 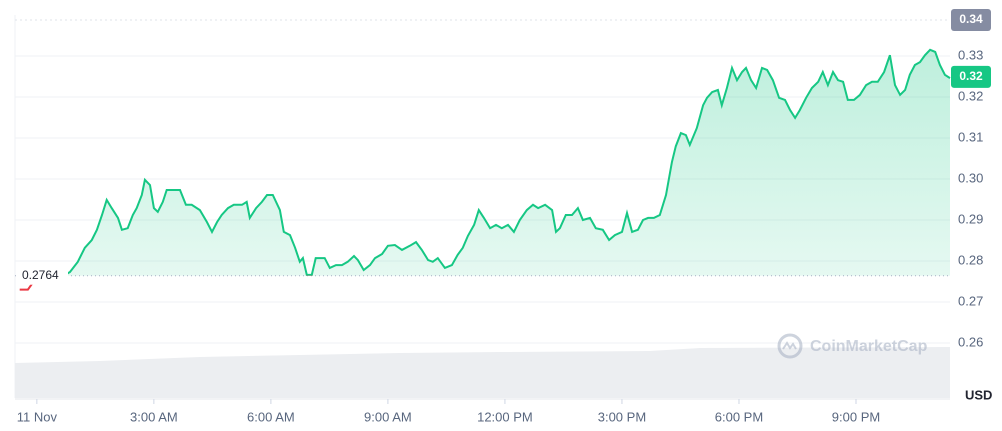 What do you see at coordinates (970, 177) in the screenshot?
I see `y-tick-label: 0.30` at bounding box center [970, 177].